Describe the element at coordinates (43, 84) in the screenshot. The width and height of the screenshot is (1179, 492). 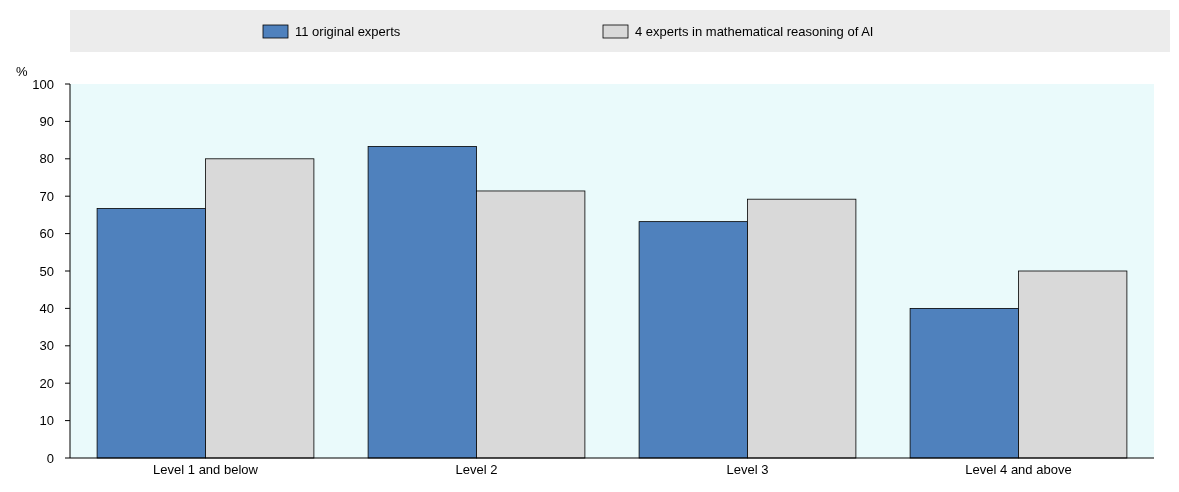
I see `y-tick-label: 100` at that location.